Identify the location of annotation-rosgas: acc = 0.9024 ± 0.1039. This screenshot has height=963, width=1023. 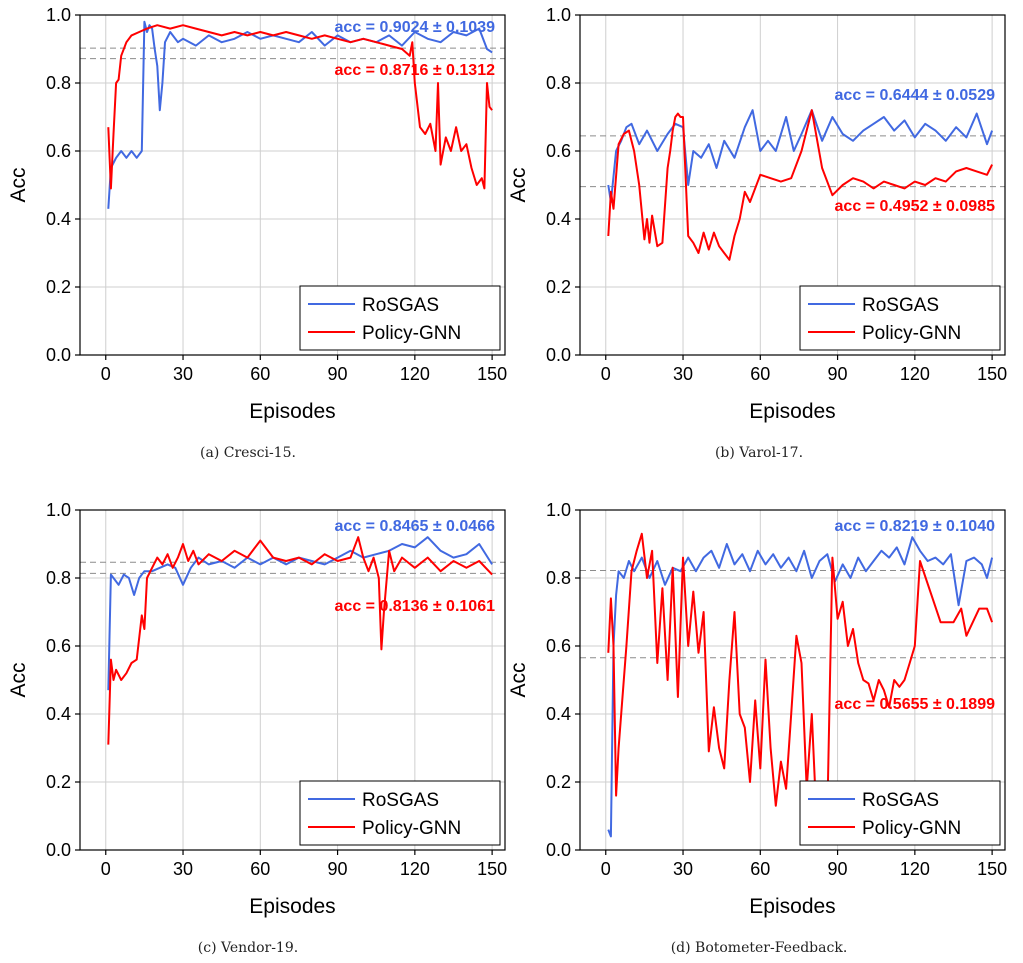
(415, 27).